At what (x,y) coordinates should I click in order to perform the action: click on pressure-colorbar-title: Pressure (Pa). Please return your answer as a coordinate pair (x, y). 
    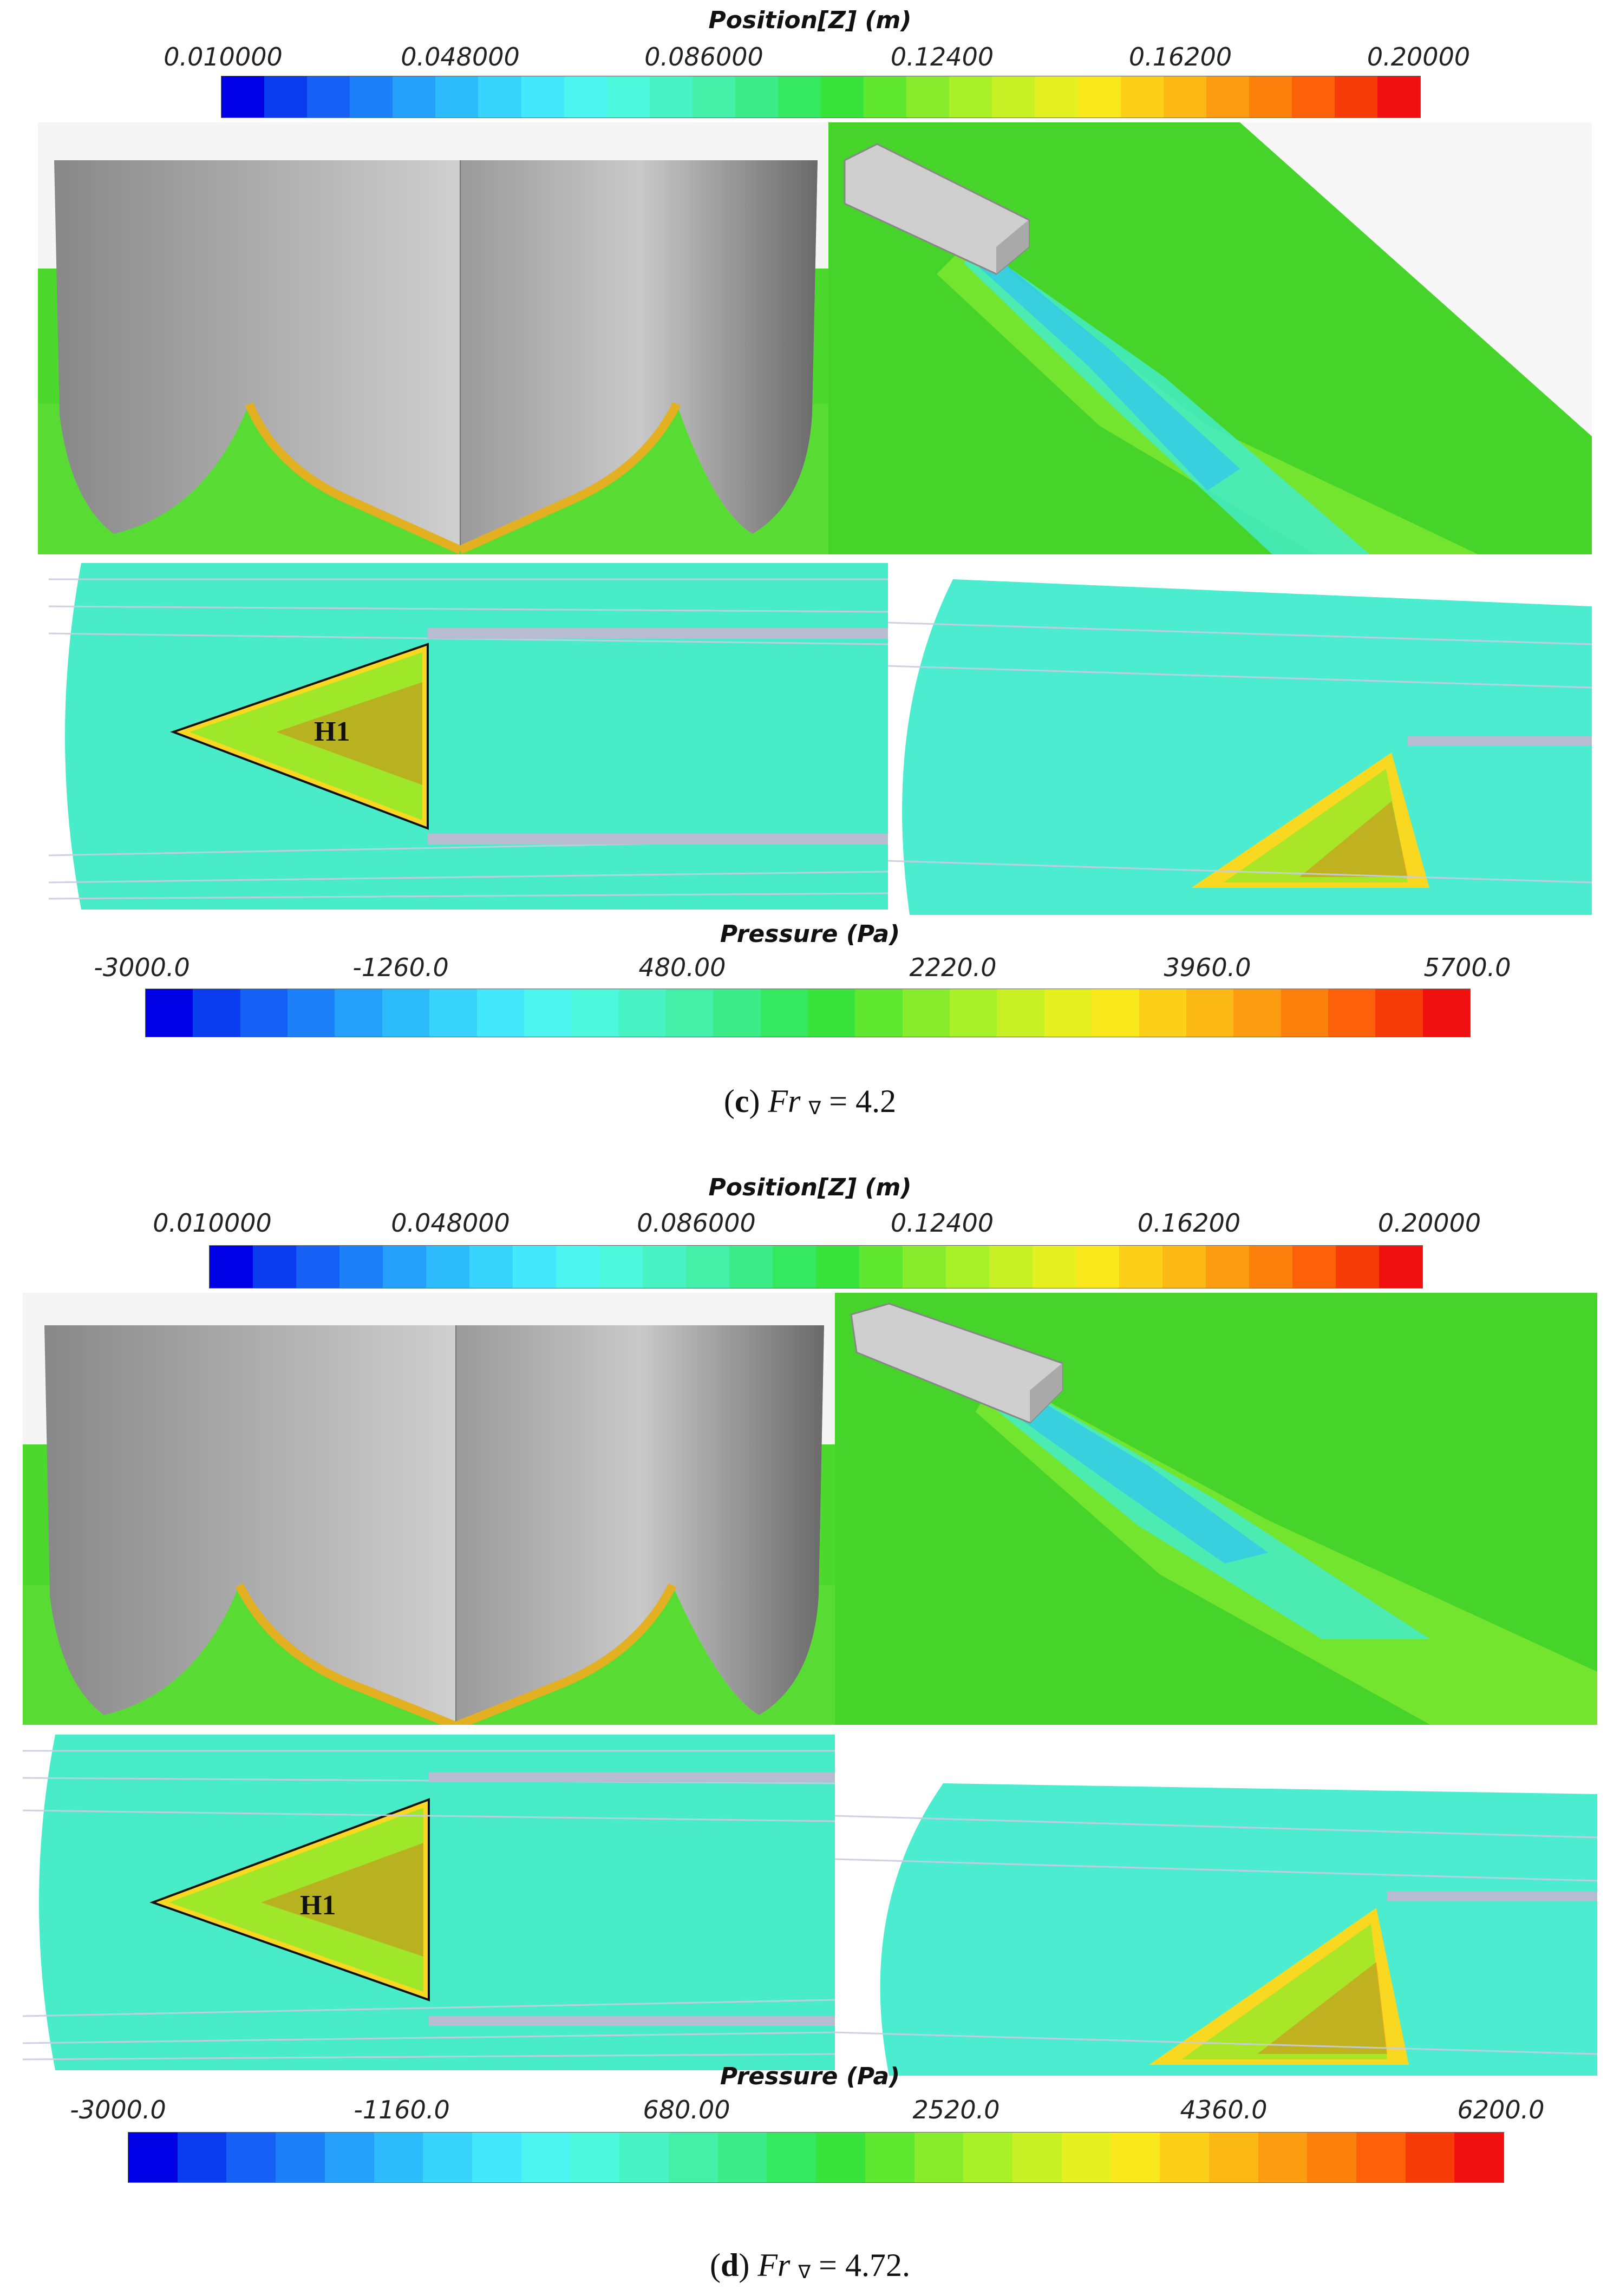
    Looking at the image, I should click on (810, 2077).